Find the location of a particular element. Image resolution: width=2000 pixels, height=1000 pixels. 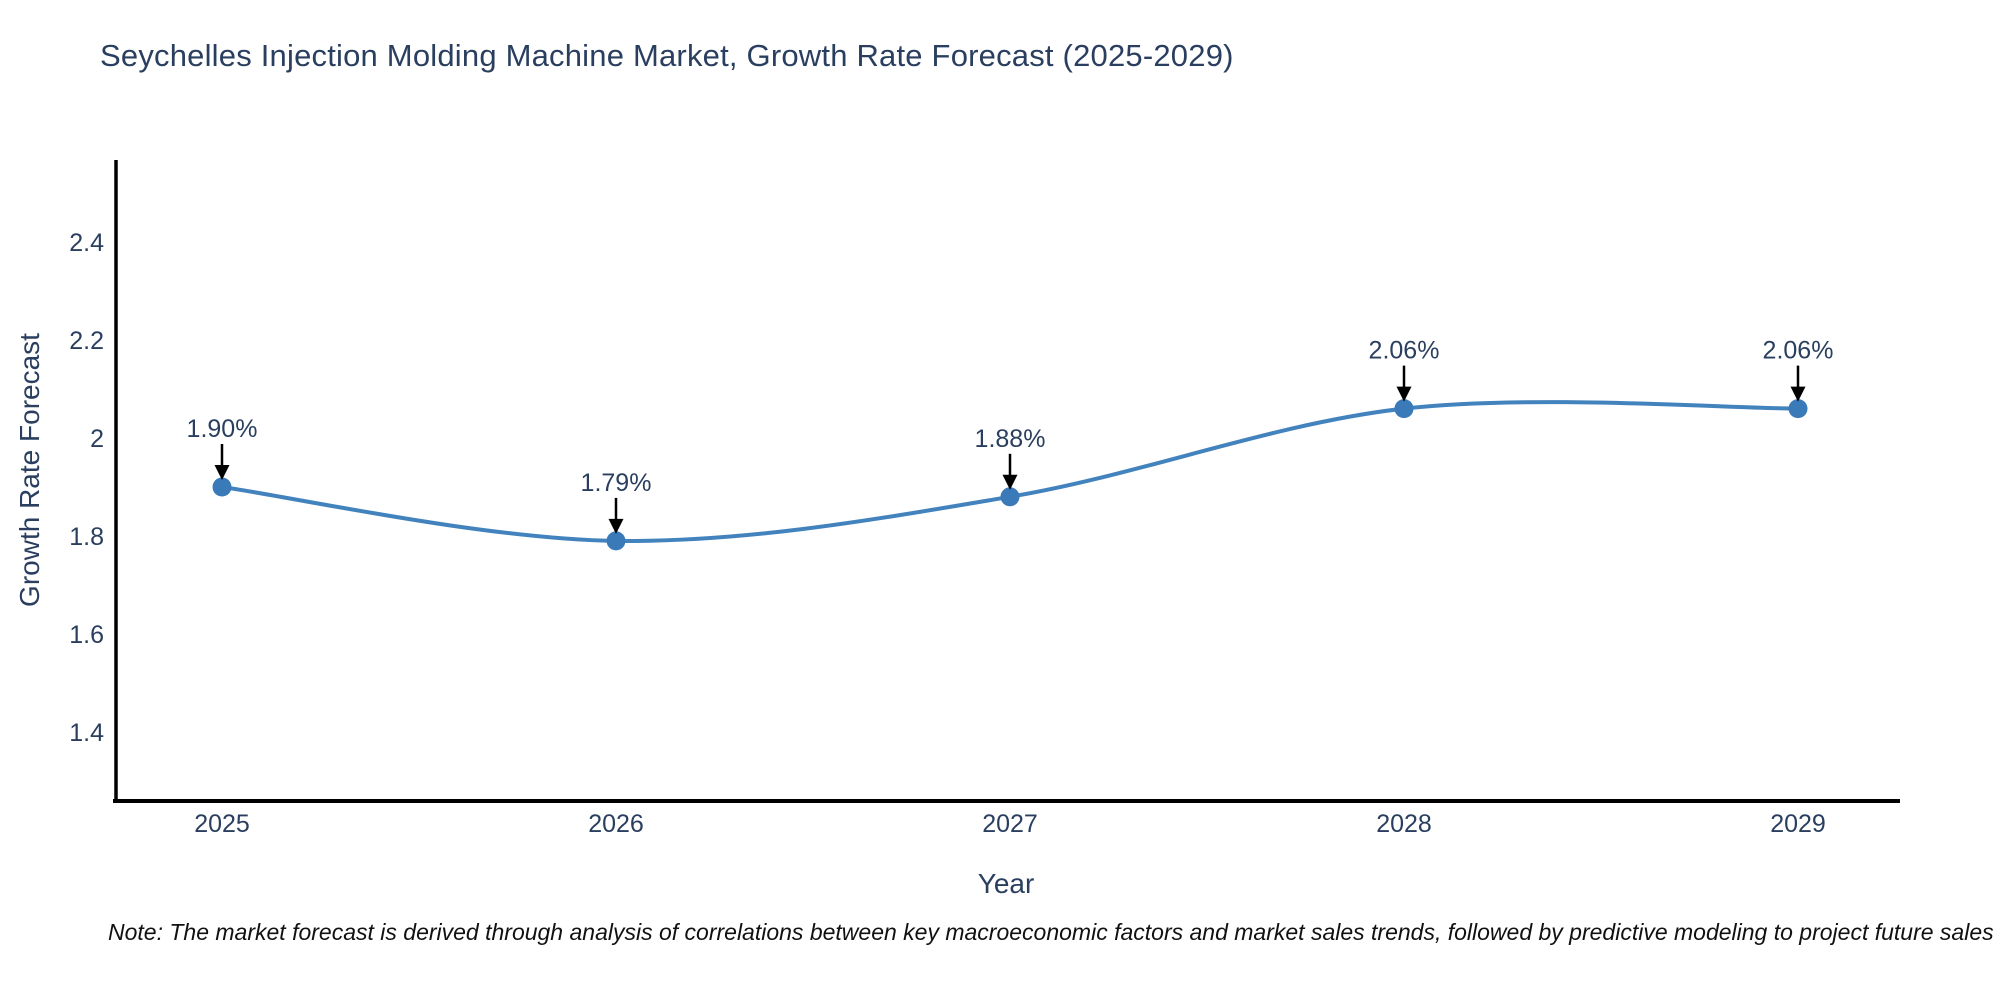

y-tick-label: 1.8 is located at coordinates (86, 537).